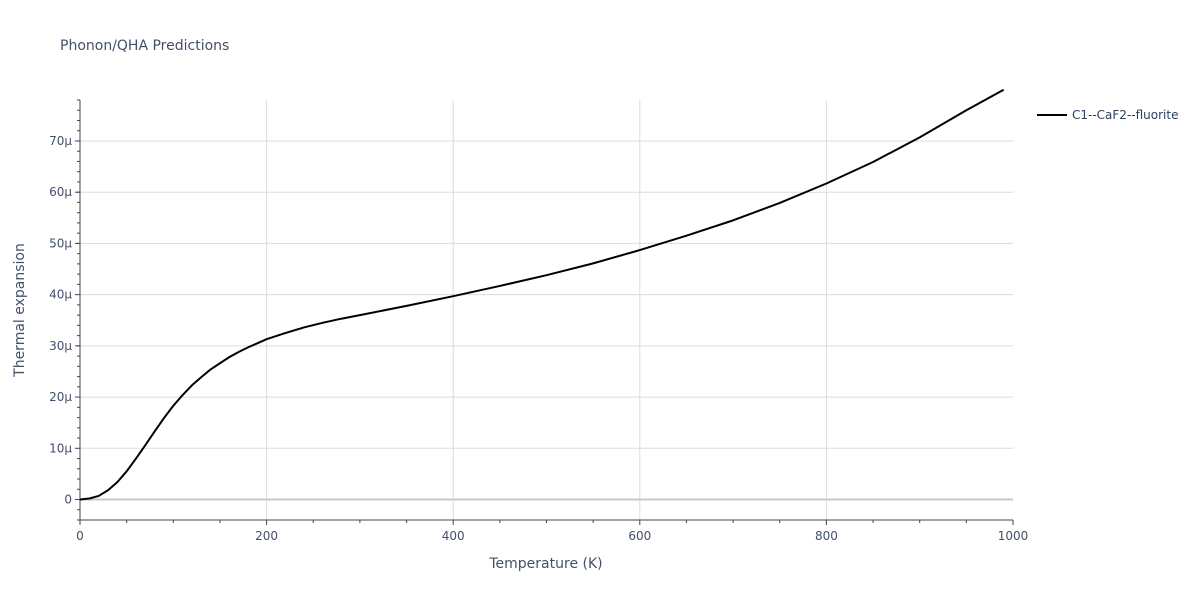 This screenshot has height=600, width=1200. What do you see at coordinates (266, 536) in the screenshot?
I see `x-tick-label: 200` at bounding box center [266, 536].